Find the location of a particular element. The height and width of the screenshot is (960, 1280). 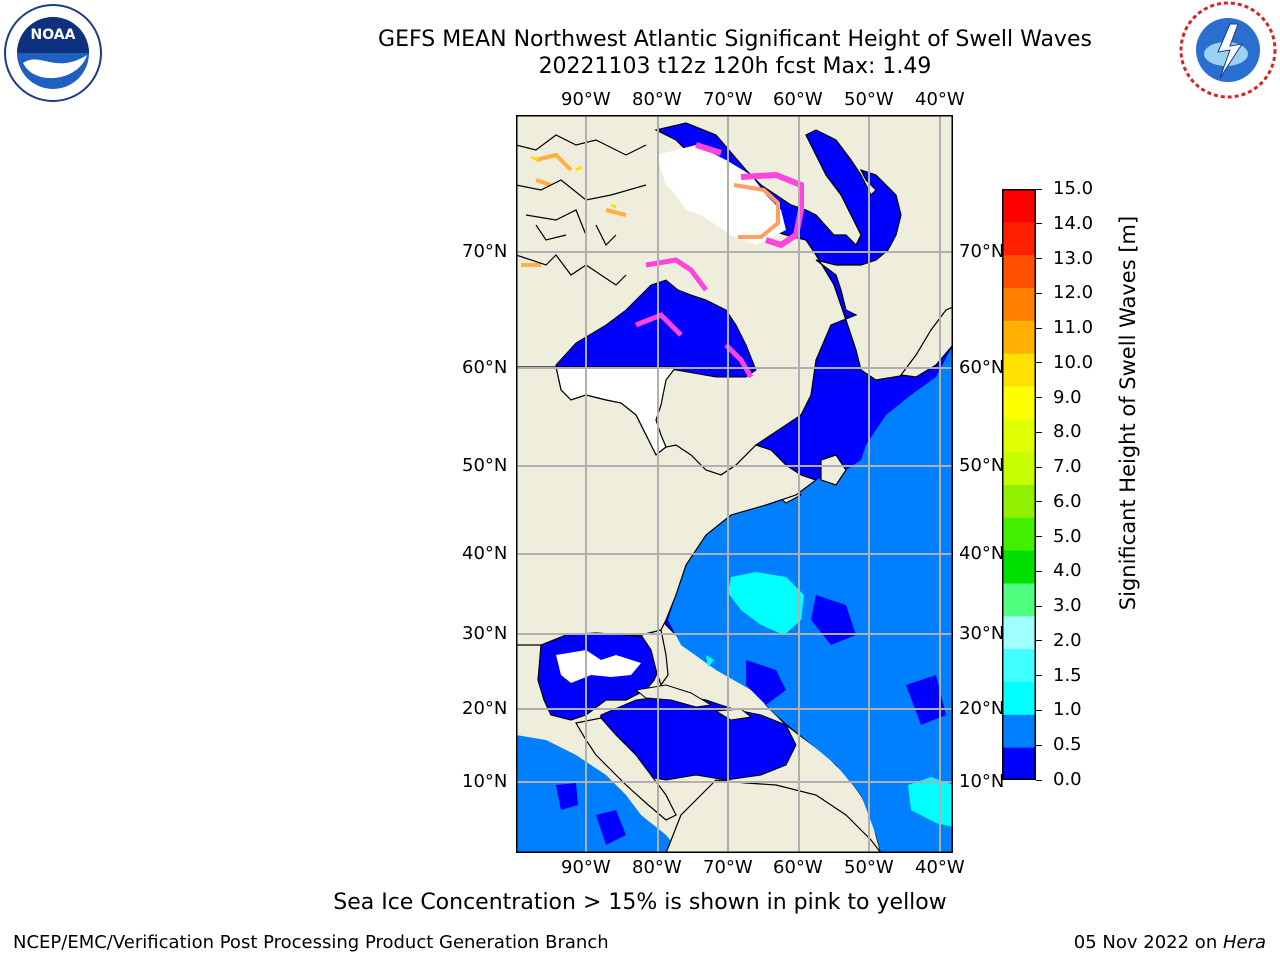

gulf-no-data-patch is located at coordinates (598, 666).